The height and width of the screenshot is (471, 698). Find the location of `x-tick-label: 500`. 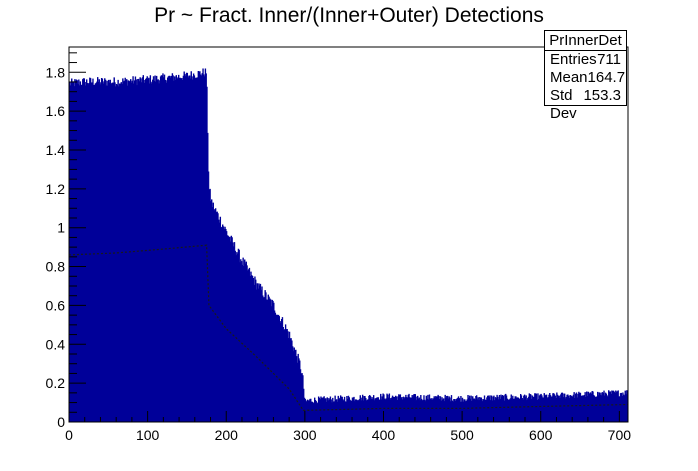

x-tick-label: 500 is located at coordinates (462, 435).